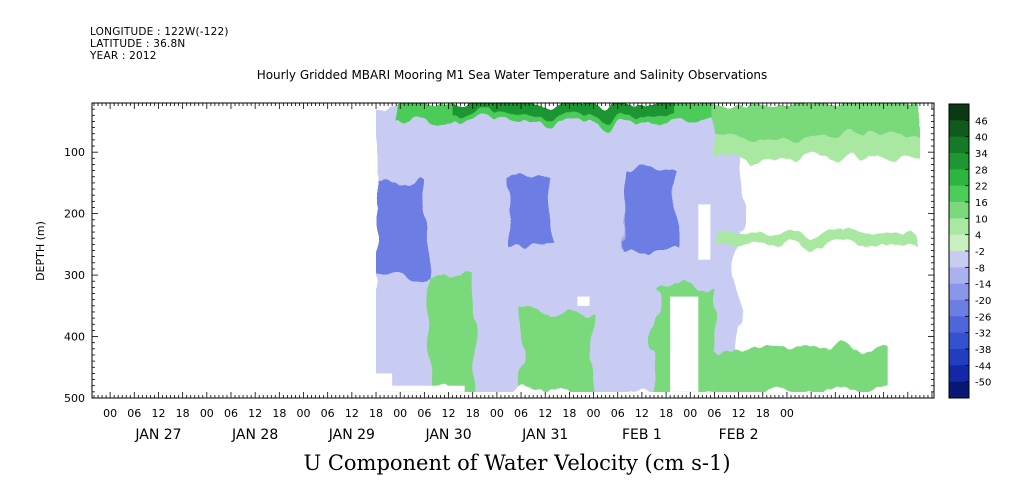 This screenshot has height=504, width=1009. Describe the element at coordinates (981, 121) in the screenshot. I see `colorbar-label: 46` at that location.